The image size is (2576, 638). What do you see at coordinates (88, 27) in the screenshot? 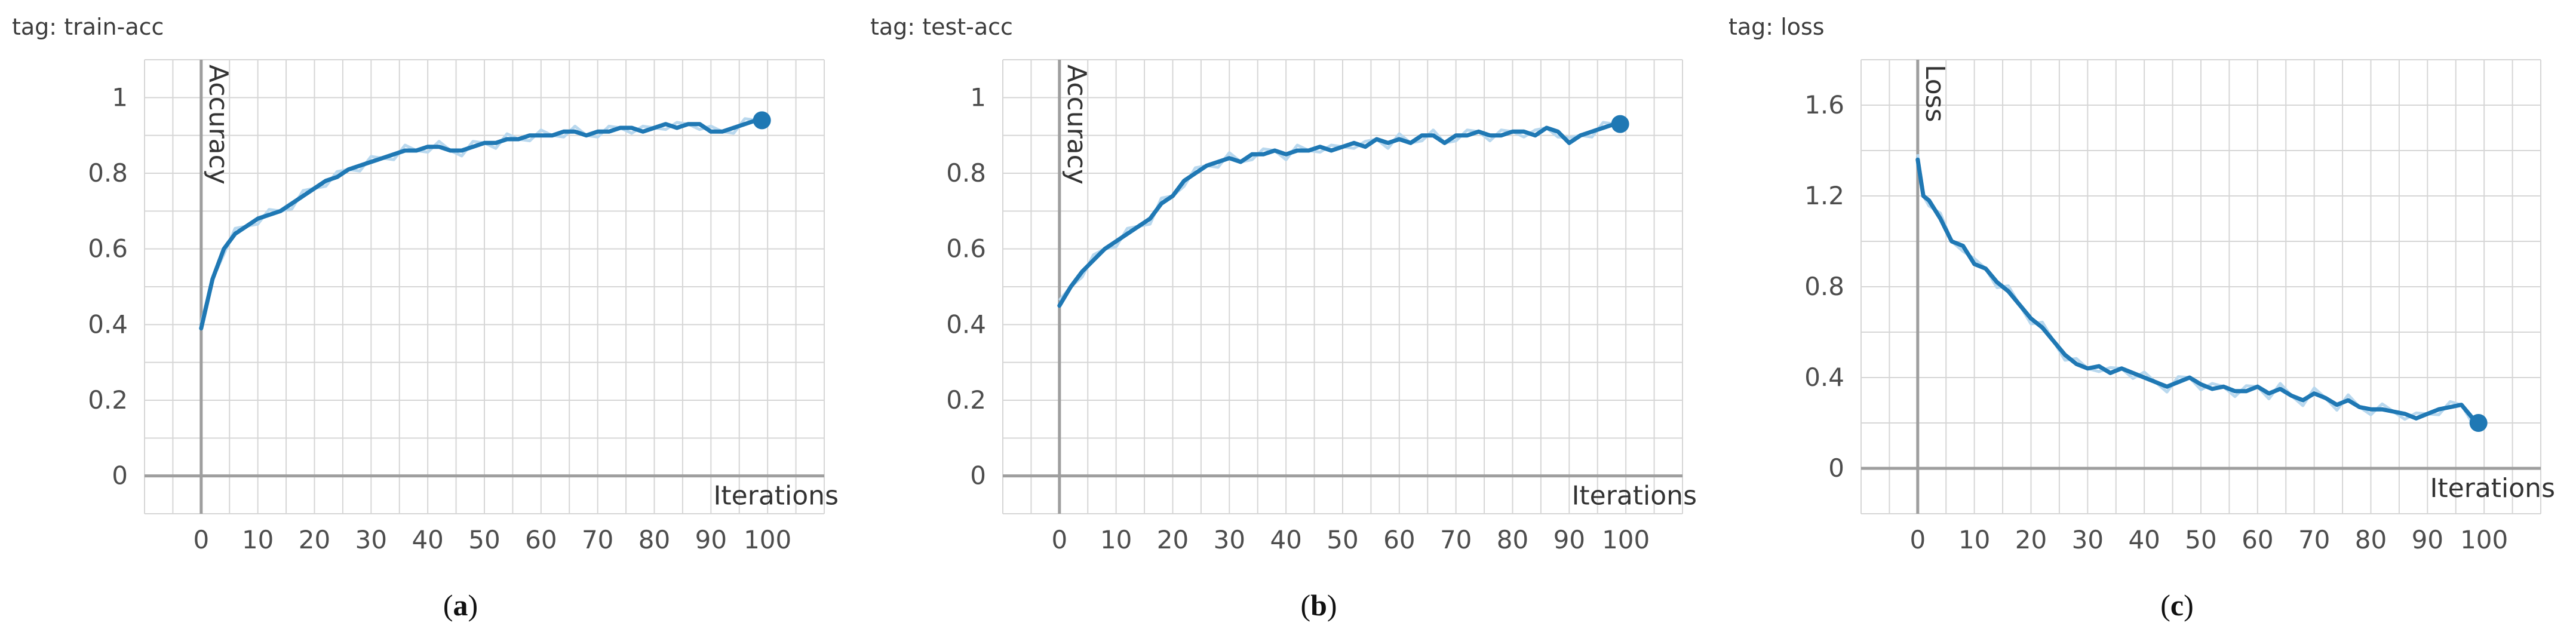
I see `chart-tag: tag: train-acc` at bounding box center [88, 27].